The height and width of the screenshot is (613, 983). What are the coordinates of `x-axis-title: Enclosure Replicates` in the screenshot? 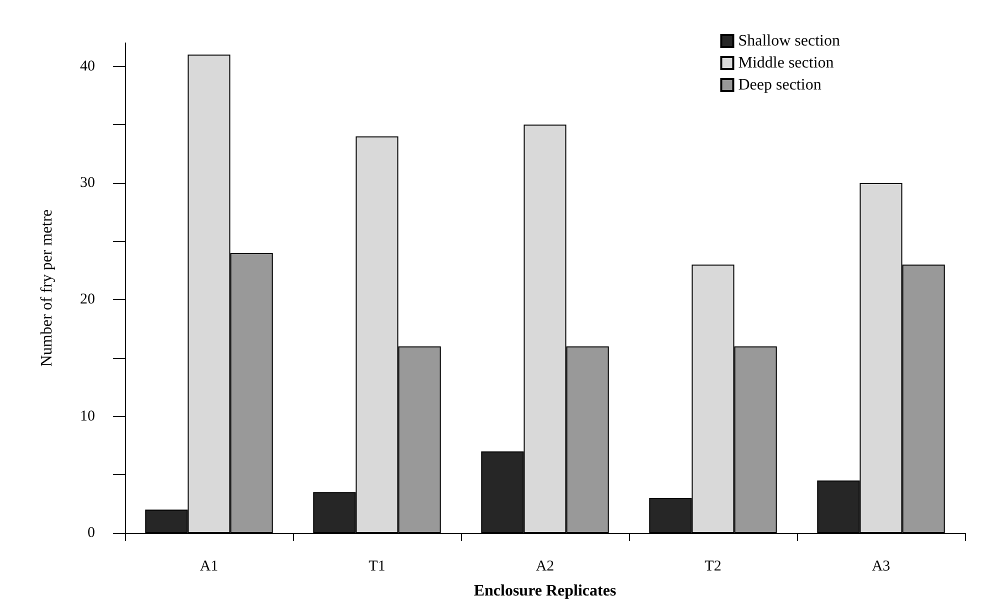 It's located at (545, 591).